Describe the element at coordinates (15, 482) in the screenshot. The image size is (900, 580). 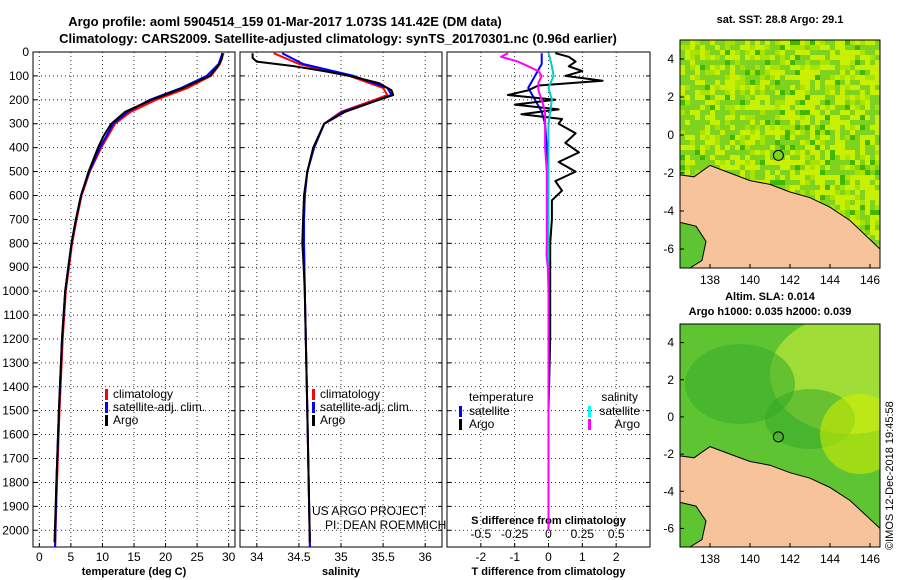
I see `depth-tick-label: 1800` at that location.